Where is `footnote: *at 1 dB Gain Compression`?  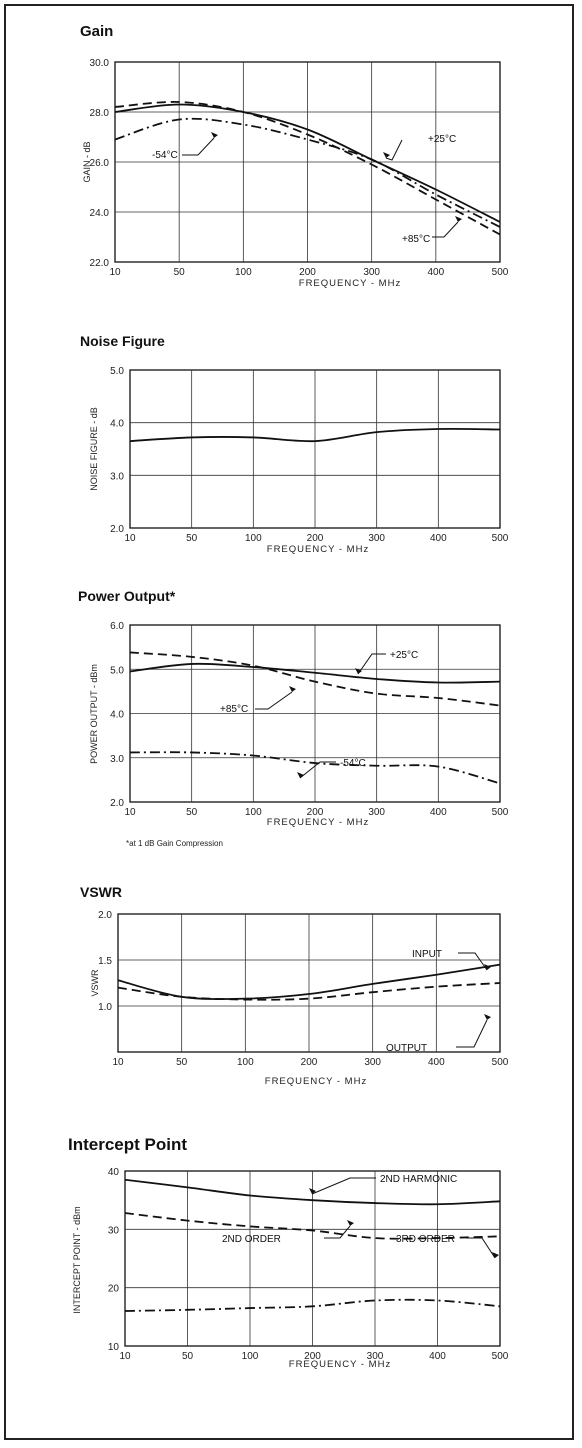 footnote: *at 1 dB Gain Compression is located at coordinates (174, 843).